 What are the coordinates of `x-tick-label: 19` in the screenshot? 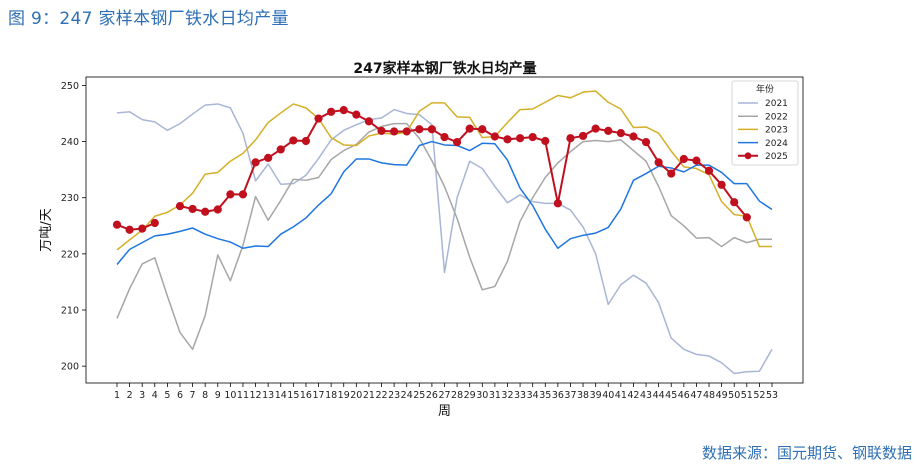 It's located at (344, 395).